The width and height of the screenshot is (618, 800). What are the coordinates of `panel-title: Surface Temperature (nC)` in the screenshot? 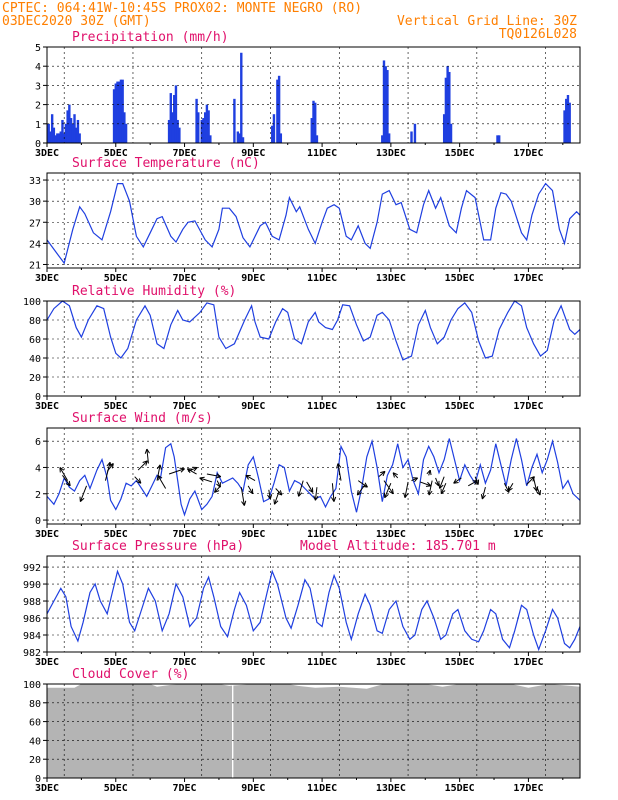 It's located at (166, 163).